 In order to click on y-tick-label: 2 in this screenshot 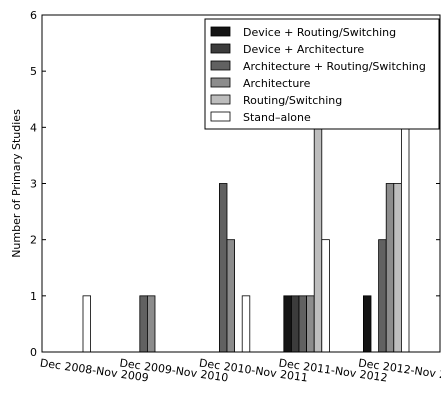, I will do `click(33, 240)`.